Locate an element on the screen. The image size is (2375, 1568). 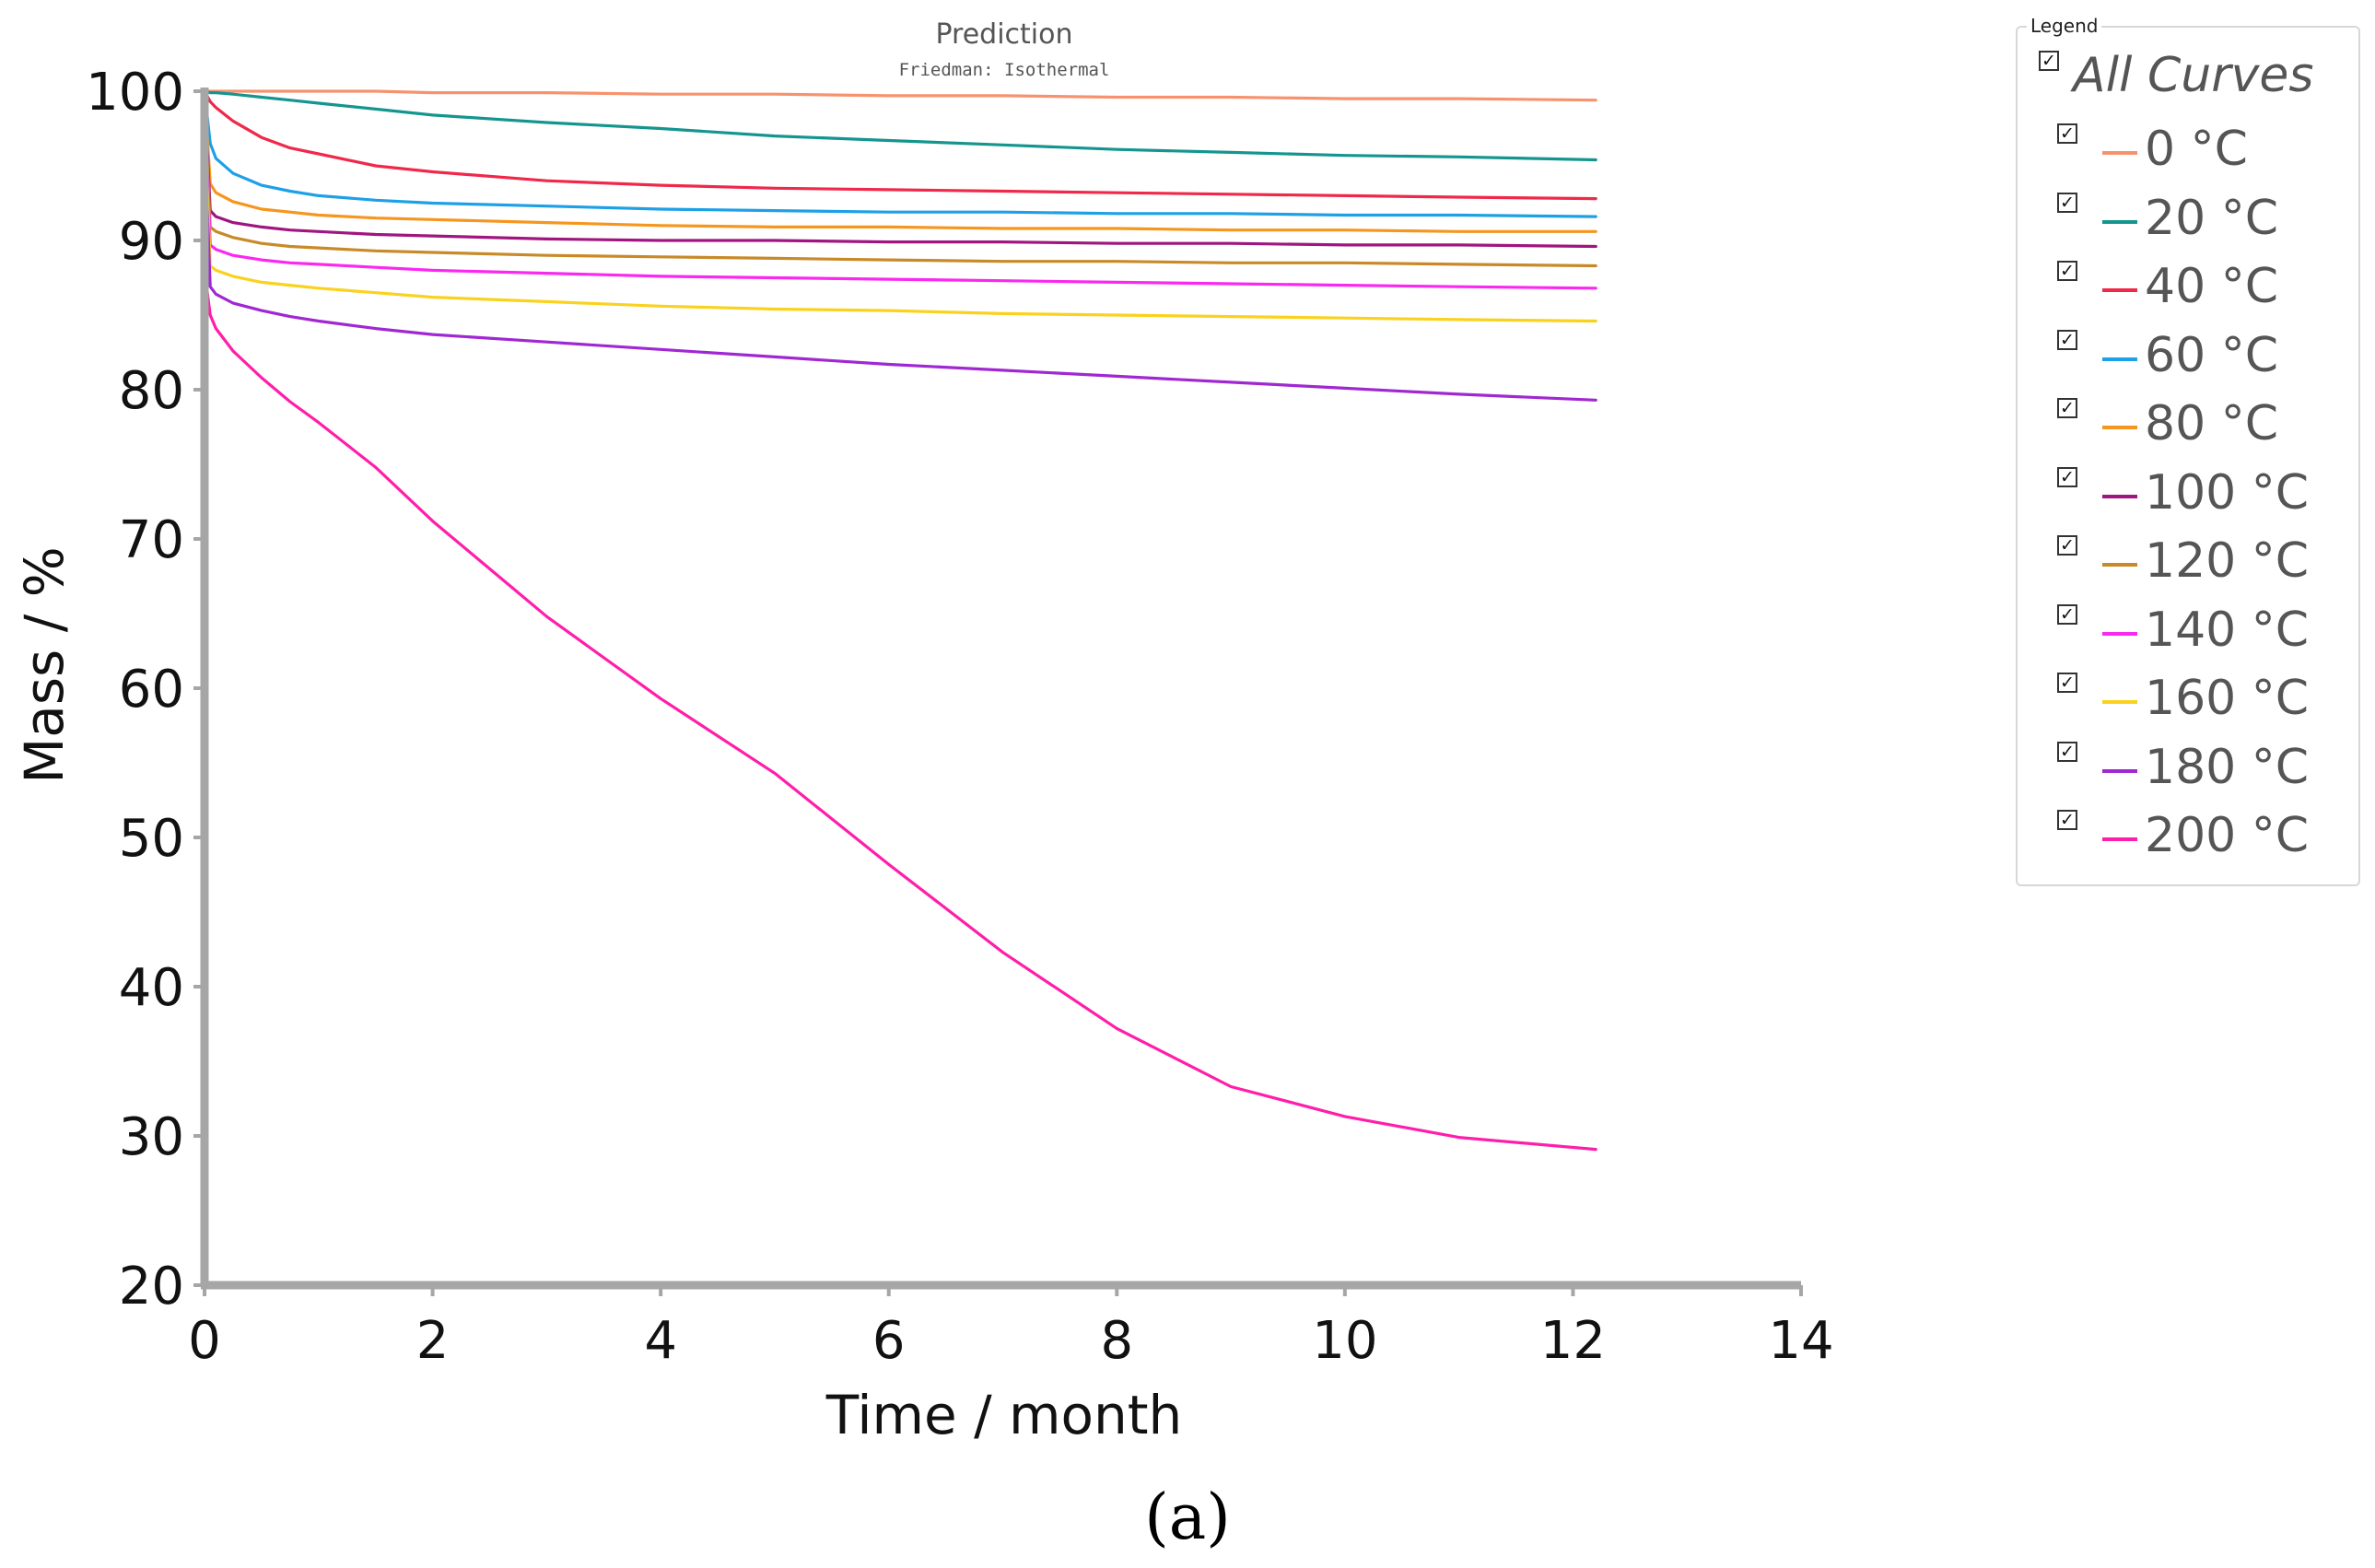
y-tick-label: 100 is located at coordinates (135, 93).